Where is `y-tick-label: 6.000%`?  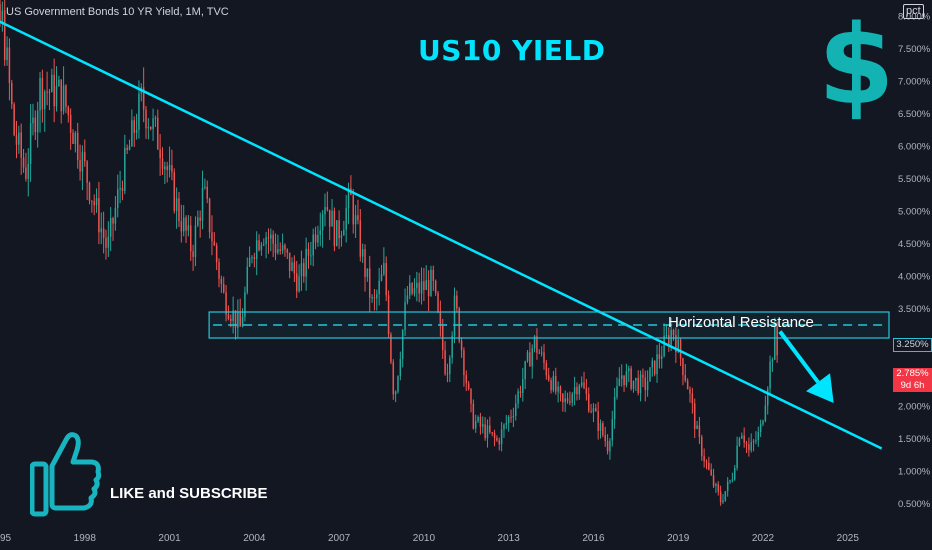
y-tick-label: 6.000% is located at coordinates (914, 146).